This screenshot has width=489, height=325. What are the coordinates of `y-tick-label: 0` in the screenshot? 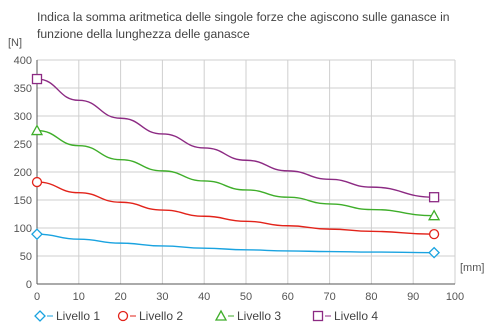 It's located at (29, 285).